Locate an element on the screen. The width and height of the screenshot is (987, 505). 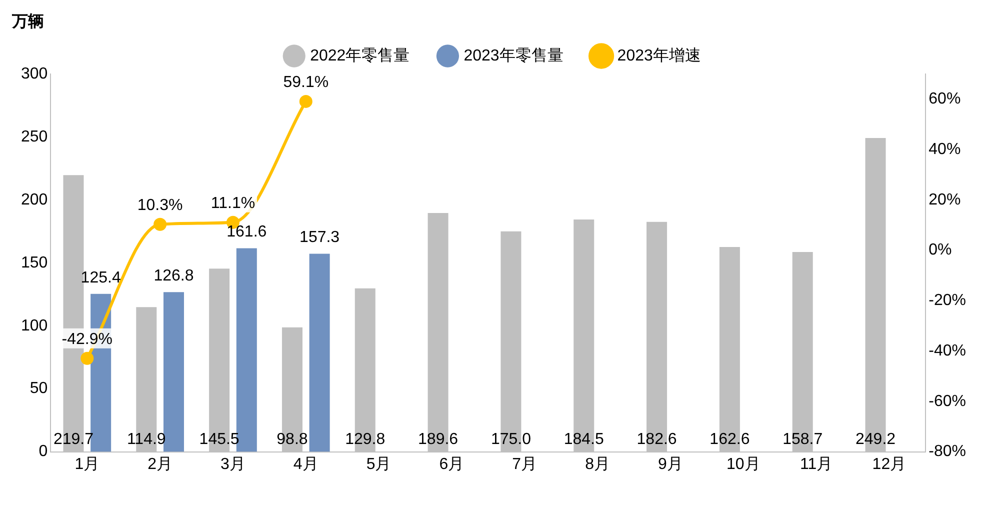
x-tick-label: 5月 is located at coordinates (379, 464).